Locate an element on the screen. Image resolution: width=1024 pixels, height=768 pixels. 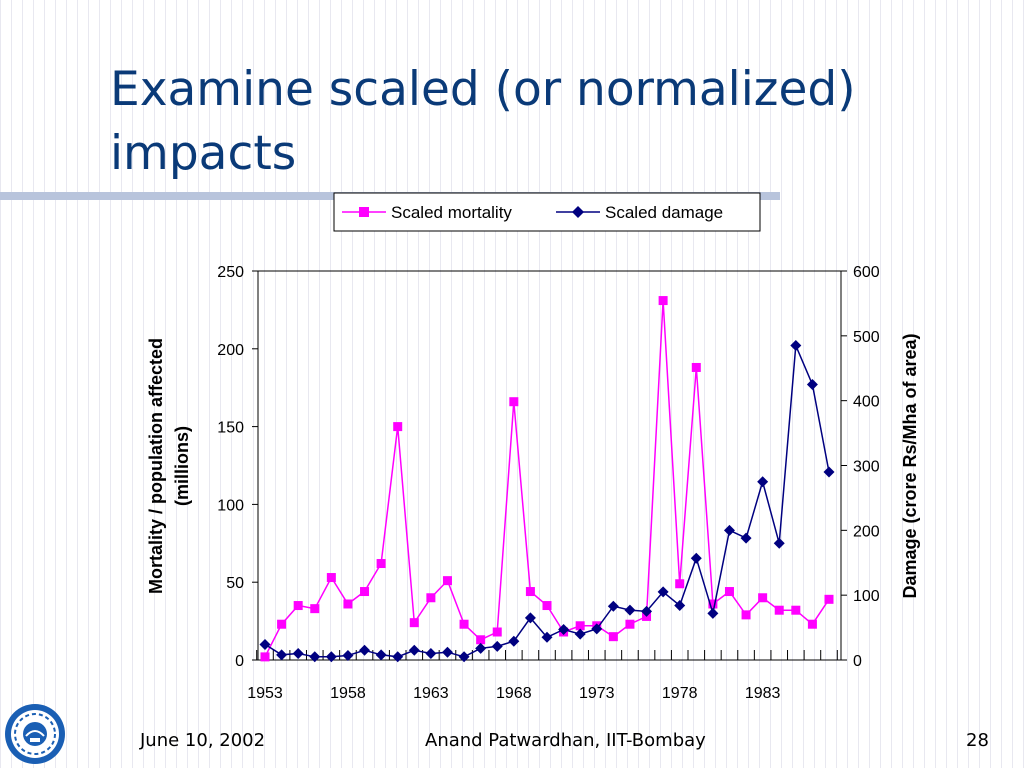
right-y-tick-label: 200 is located at coordinates (866, 531).